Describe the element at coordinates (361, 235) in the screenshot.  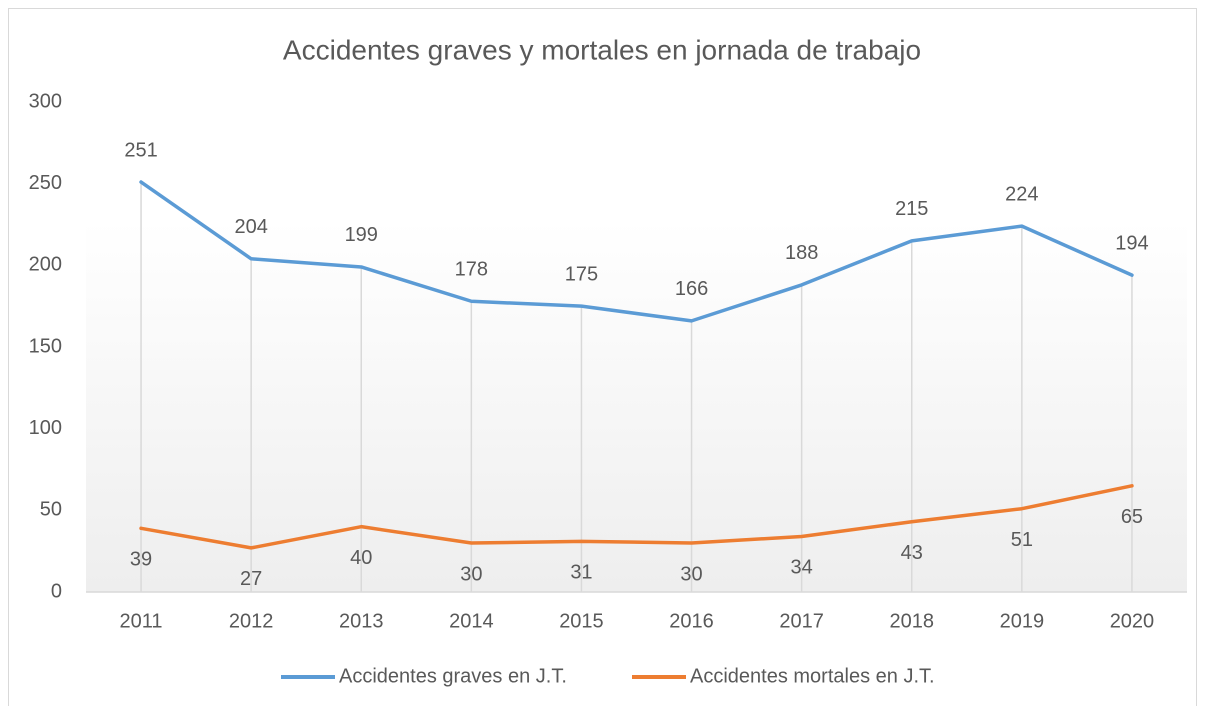
I see `data-label: 199` at that location.